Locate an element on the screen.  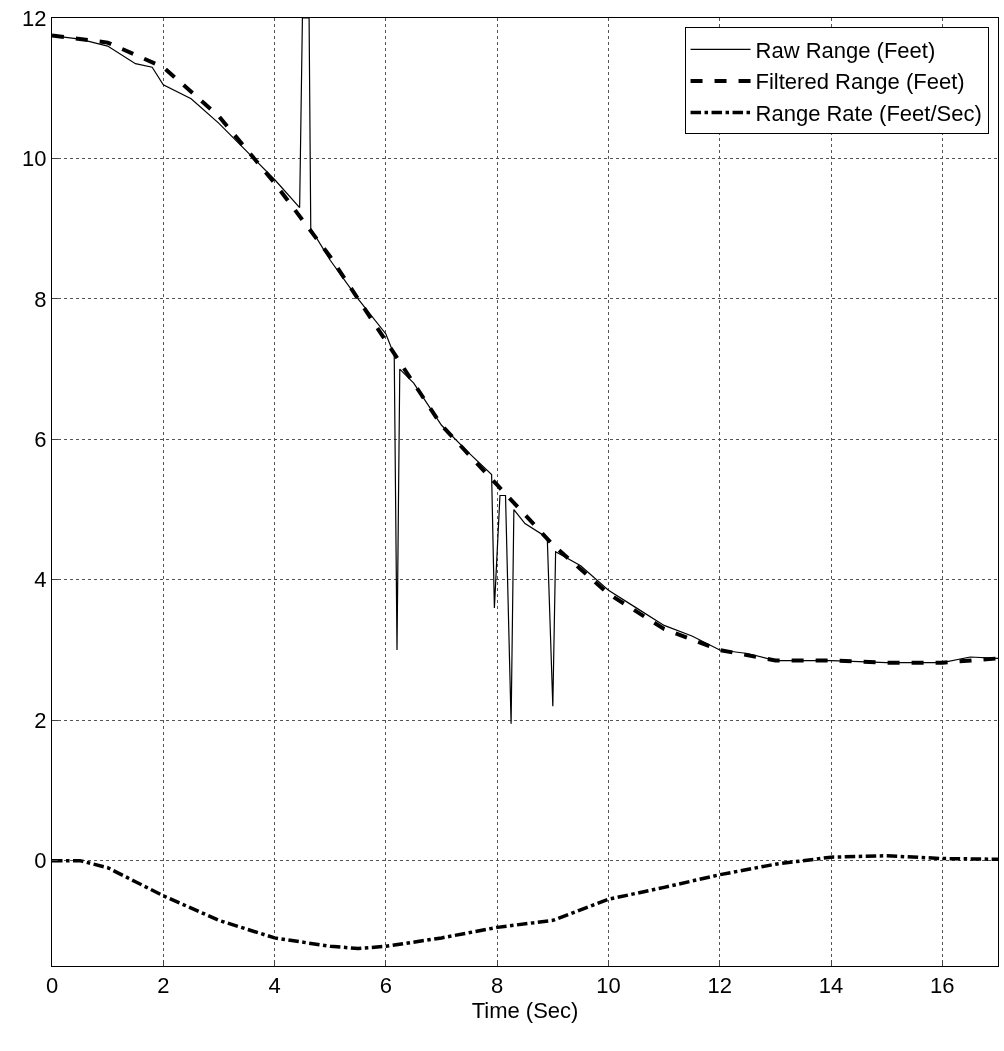
x-tick-label: 12 is located at coordinates (719, 986).